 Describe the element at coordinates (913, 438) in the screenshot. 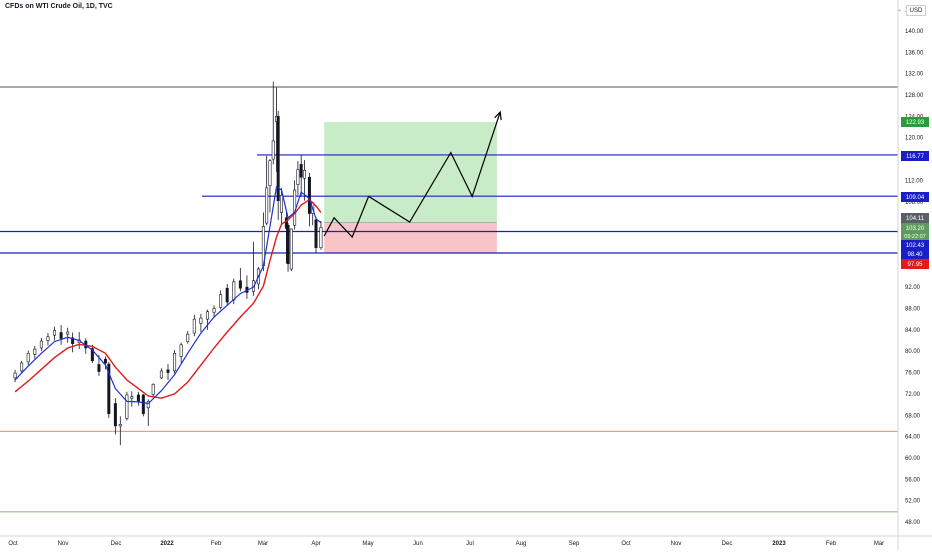

I see `y-tick-label-4: 64.00` at that location.